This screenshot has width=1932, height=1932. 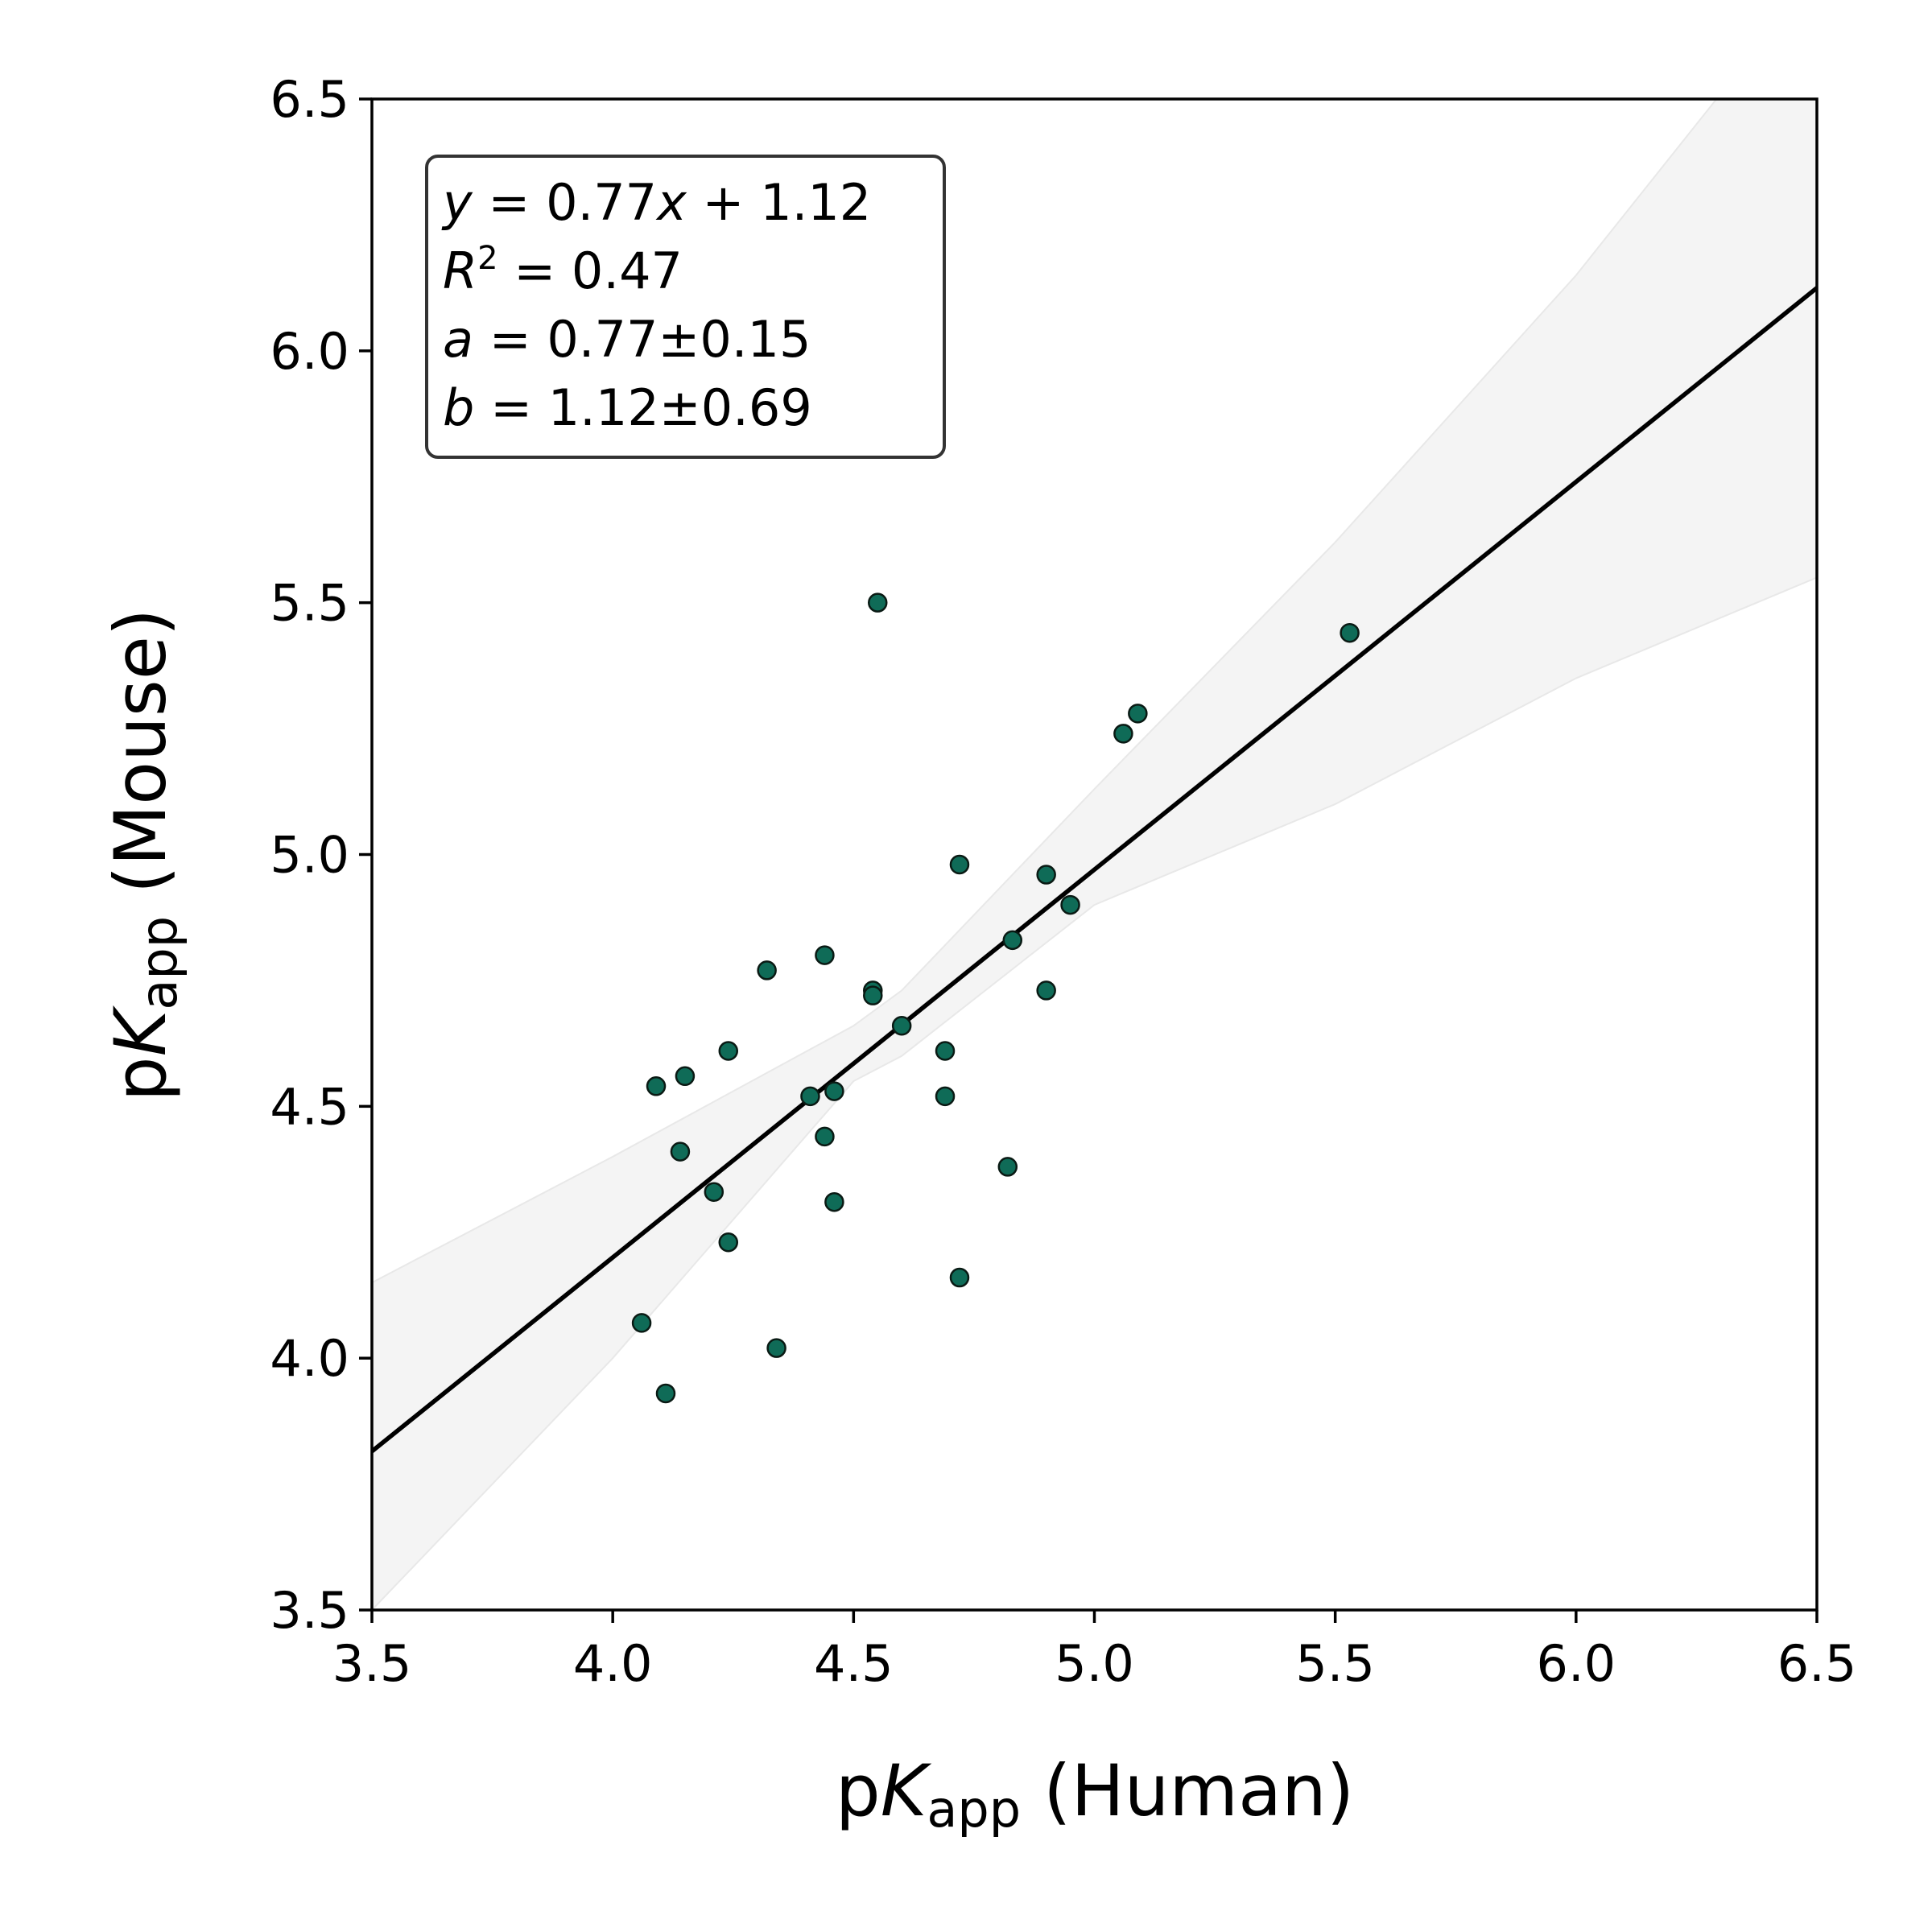 I want to click on y-tick-label: 5.5, so click(x=309, y=603).